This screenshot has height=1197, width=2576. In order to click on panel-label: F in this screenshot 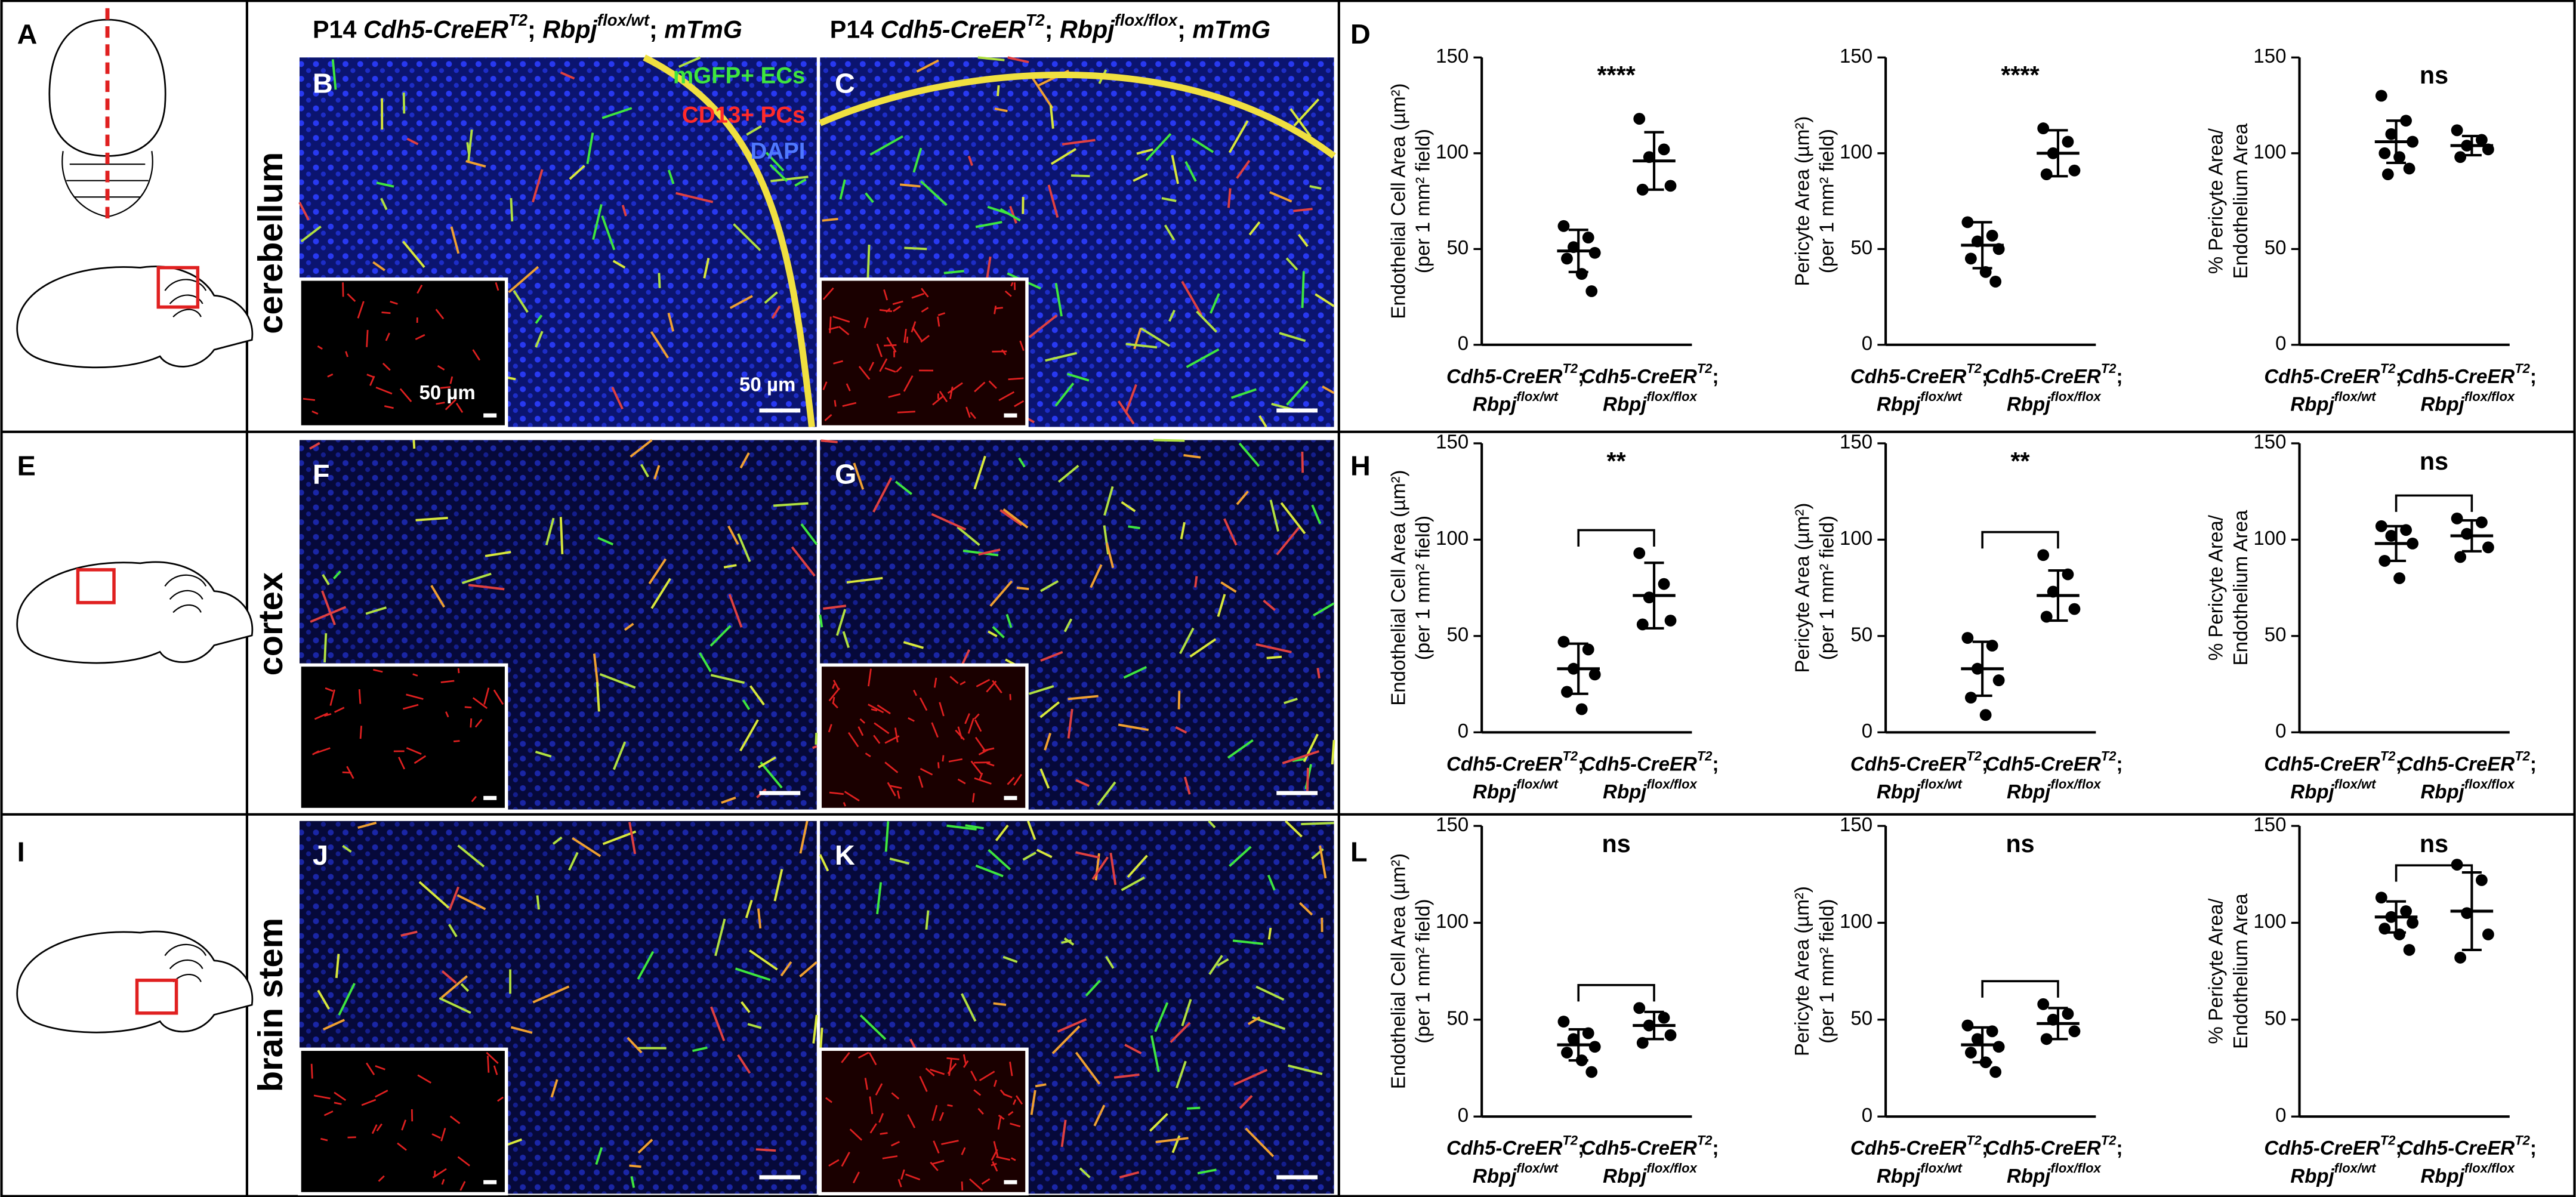, I will do `click(322, 473)`.